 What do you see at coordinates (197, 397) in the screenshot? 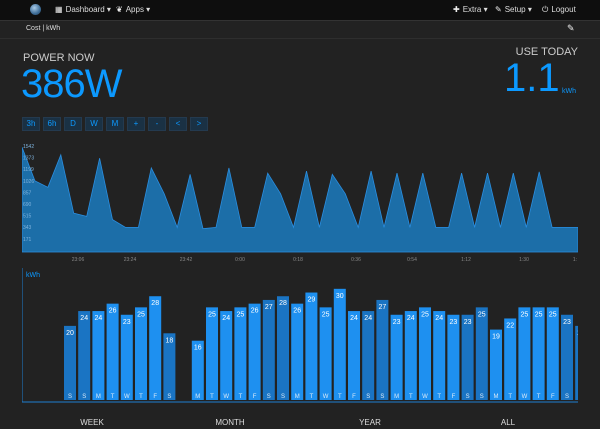
I see `bar-day-label: M` at bounding box center [197, 397].